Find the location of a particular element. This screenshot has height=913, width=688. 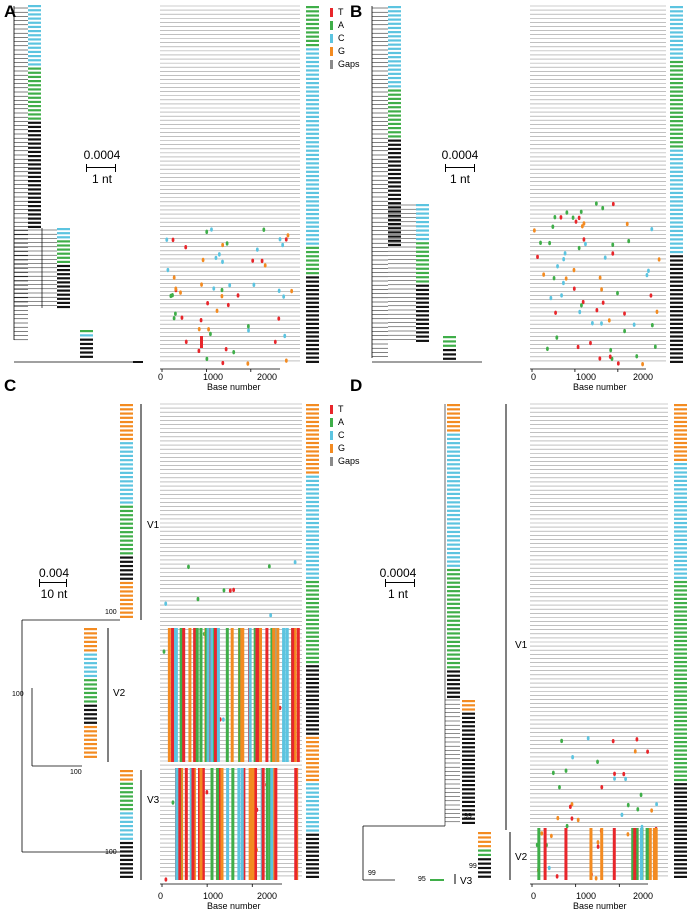

panel-a-tick-2000: 2000 is located at coordinates (267, 377).